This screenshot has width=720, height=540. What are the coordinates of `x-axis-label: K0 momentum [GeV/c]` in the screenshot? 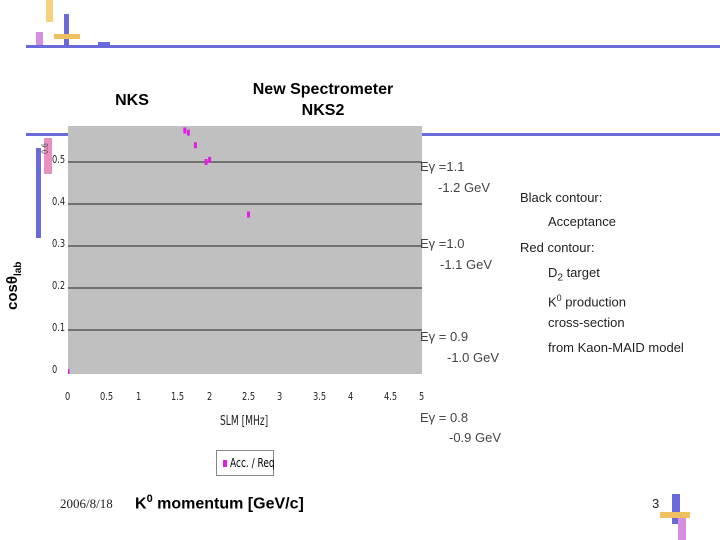 It's located at (219, 503).